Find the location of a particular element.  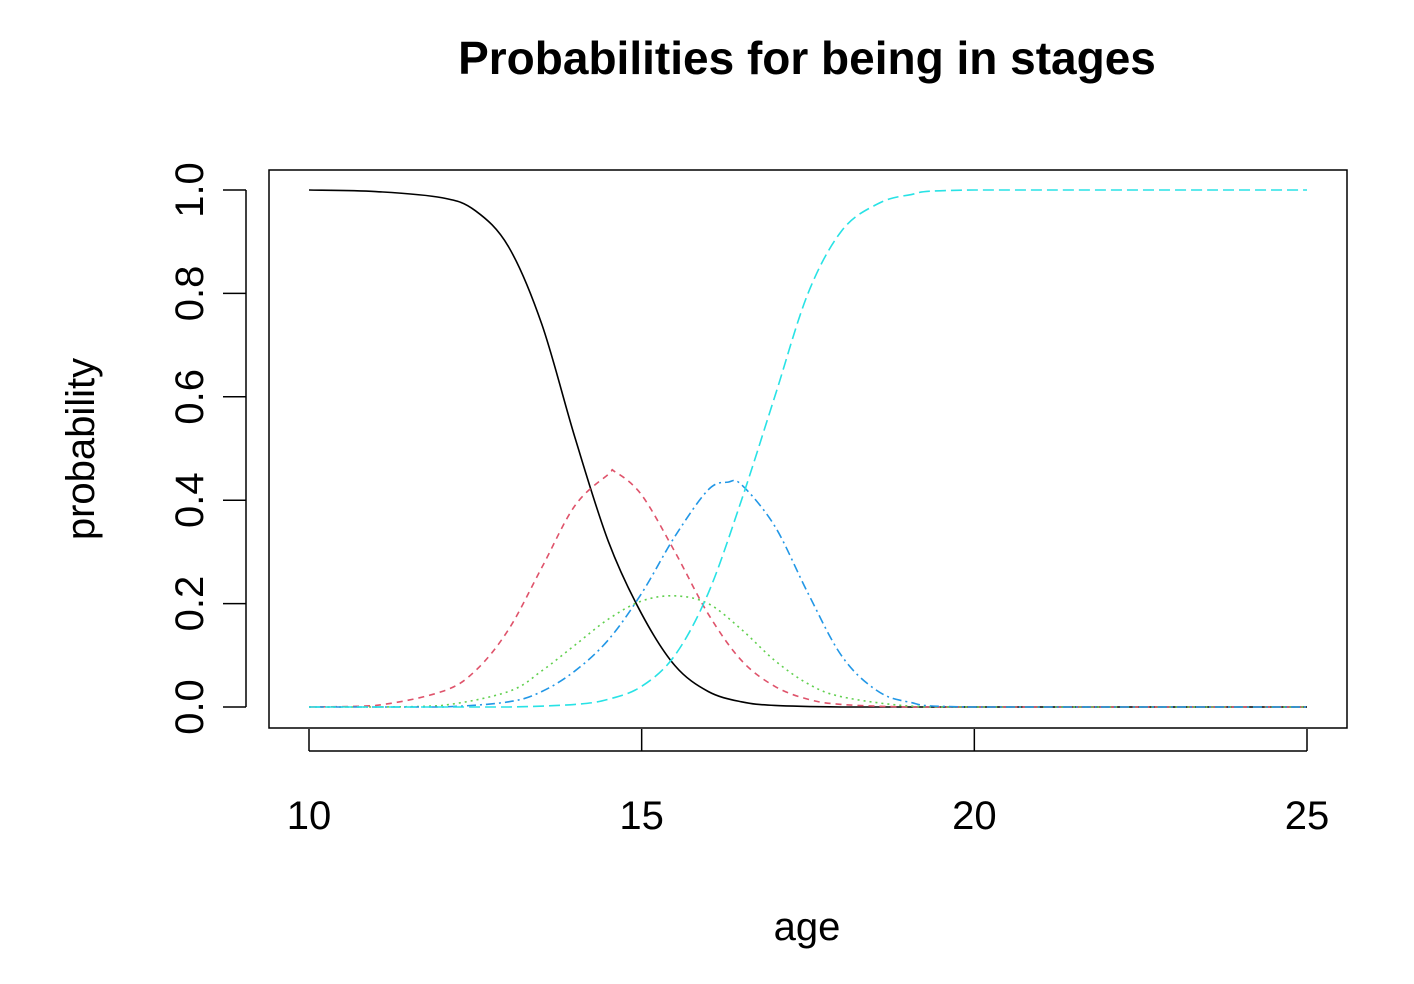

x-axis: 10 15 20 25 is located at coordinates (808, 783).